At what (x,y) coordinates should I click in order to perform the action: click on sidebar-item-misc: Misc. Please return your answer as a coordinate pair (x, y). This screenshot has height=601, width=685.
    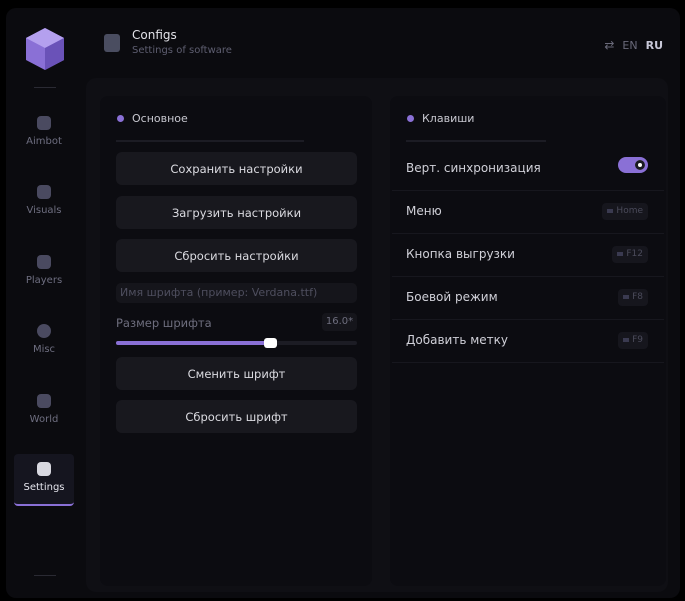
    Looking at the image, I should click on (44, 342).